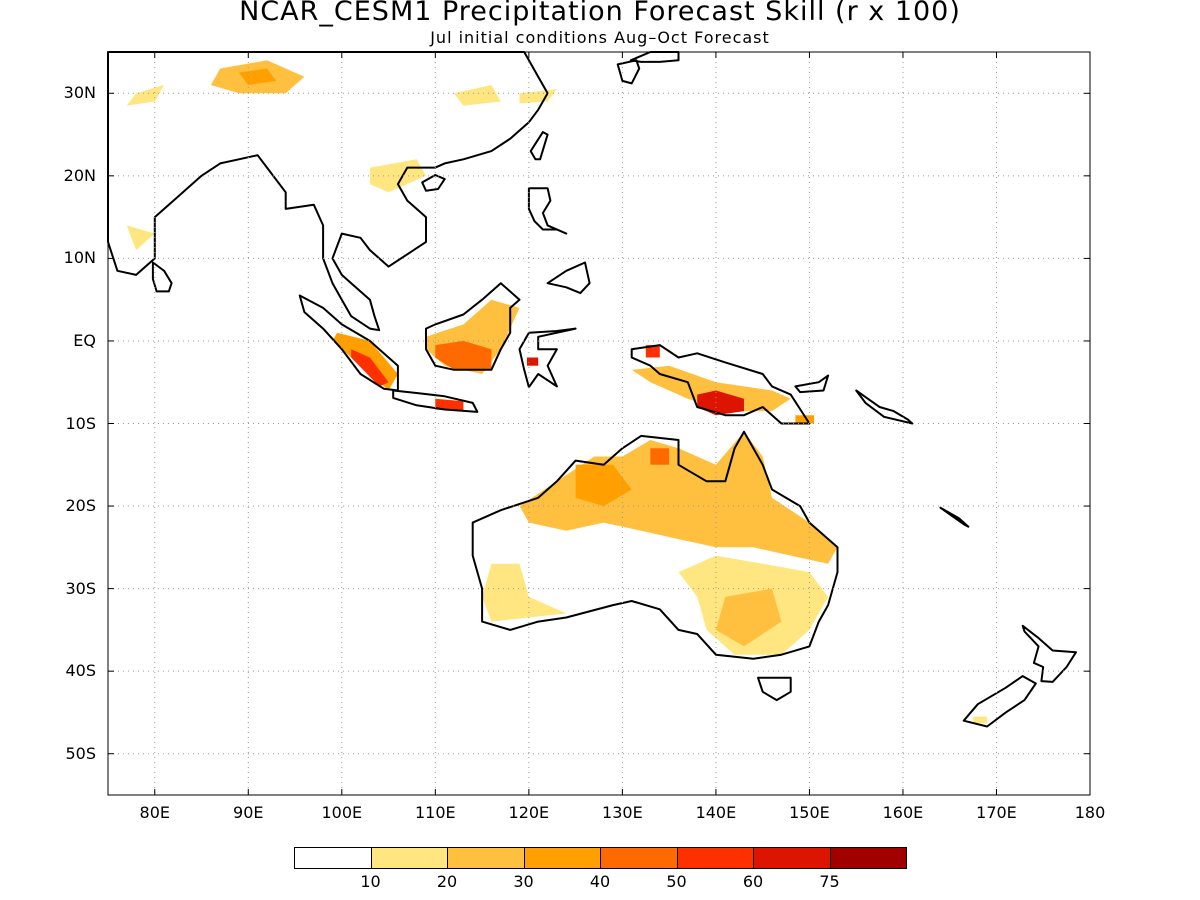 The width and height of the screenshot is (1200, 900). Describe the element at coordinates (80, 753) in the screenshot. I see `lat-label: 50S` at that location.